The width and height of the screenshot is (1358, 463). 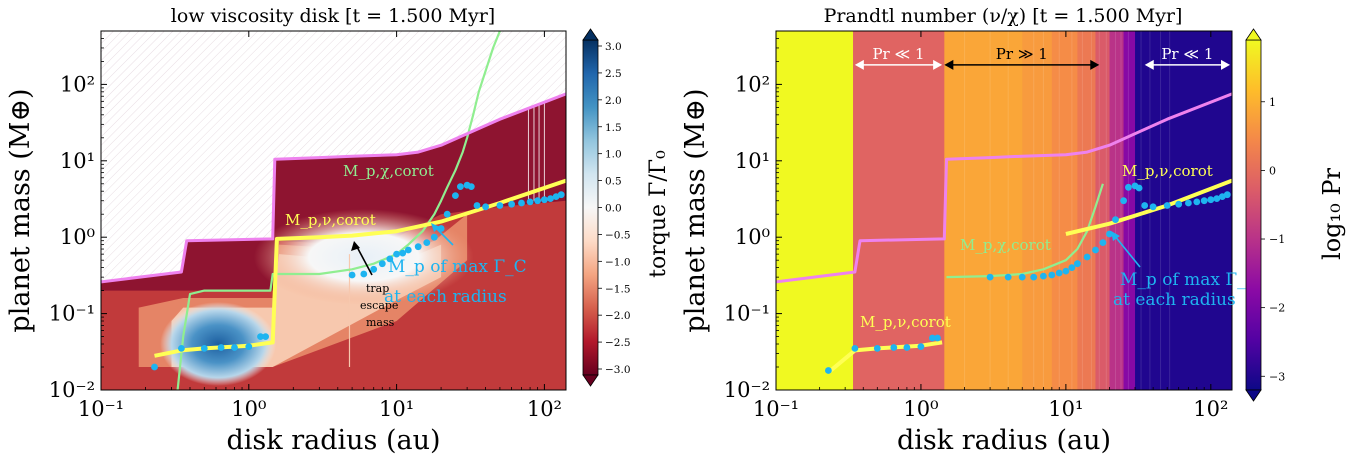 I want to click on x-tick-label: 10², so click(x=1210, y=409).